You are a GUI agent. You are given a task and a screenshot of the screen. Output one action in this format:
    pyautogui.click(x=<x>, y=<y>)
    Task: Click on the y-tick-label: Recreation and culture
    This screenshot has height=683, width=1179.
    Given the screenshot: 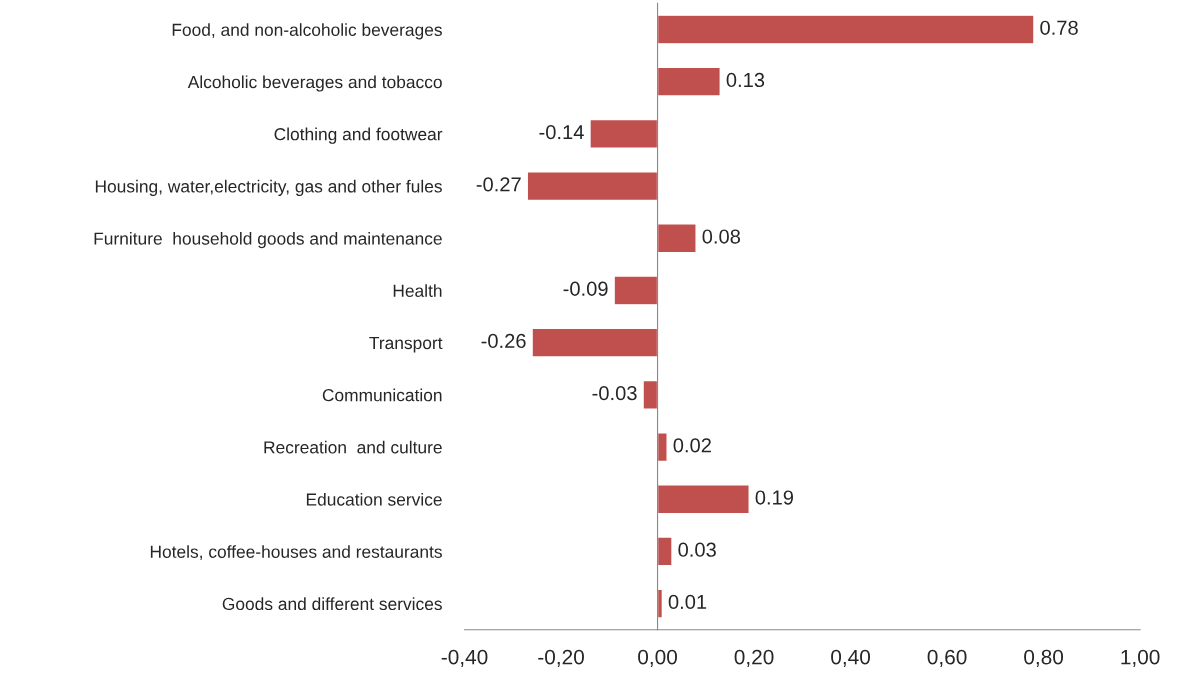 What is the action you would take?
    pyautogui.click(x=353, y=447)
    